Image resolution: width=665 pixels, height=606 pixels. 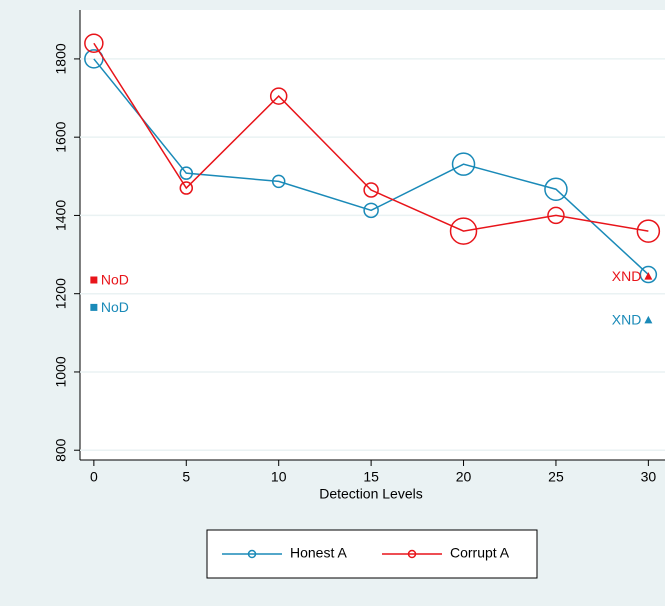 I want to click on x-tick-label: 5, so click(x=186, y=477).